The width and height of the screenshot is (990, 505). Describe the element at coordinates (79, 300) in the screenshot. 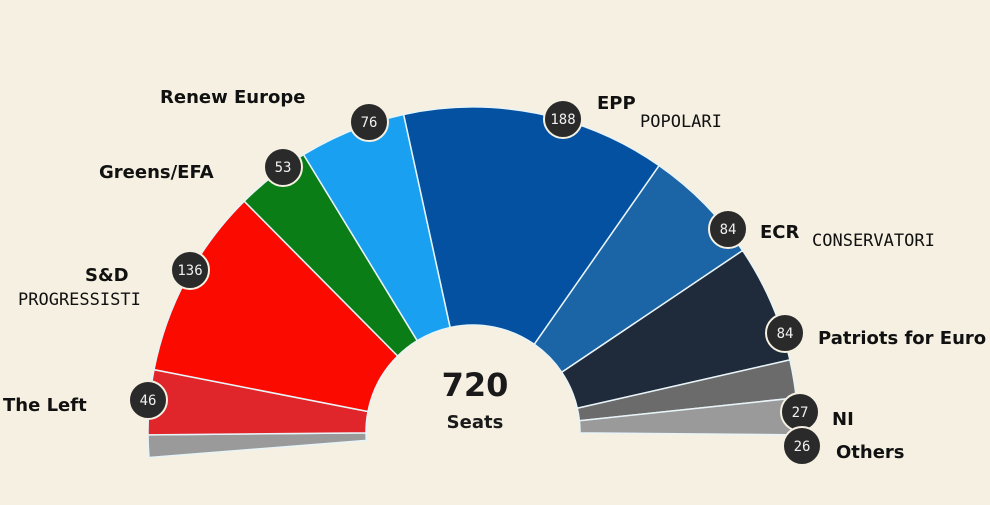

I see `party-sublabel: PROGRESSISTI` at that location.